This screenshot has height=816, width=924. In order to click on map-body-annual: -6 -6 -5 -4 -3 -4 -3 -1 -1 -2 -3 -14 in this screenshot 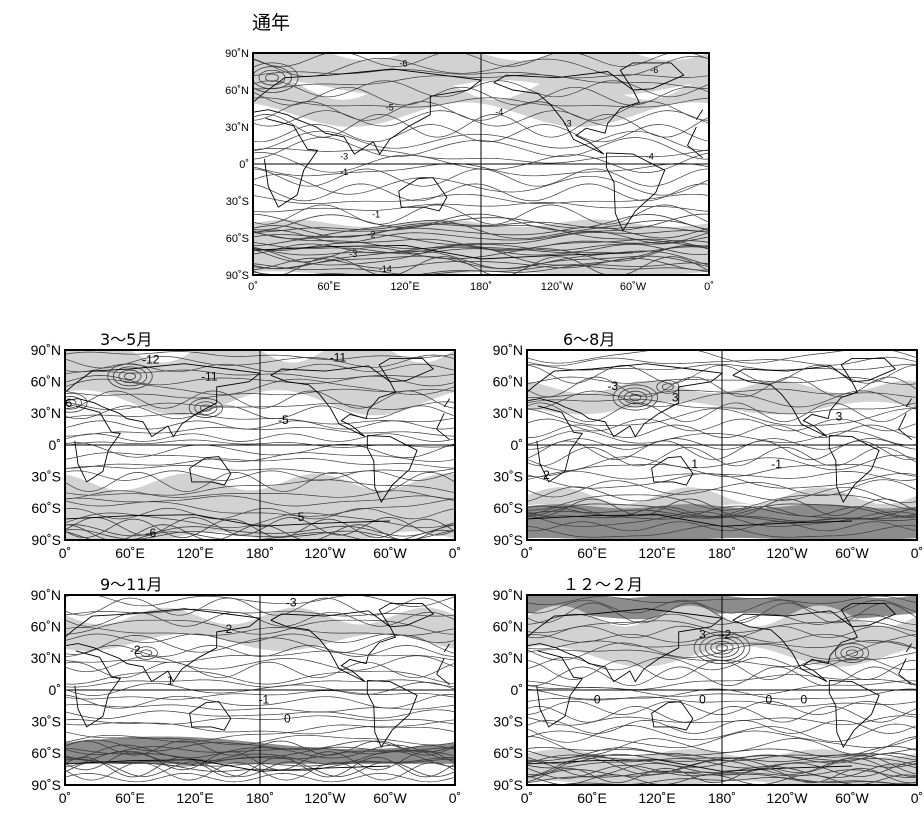, I will do `click(481, 164)`.